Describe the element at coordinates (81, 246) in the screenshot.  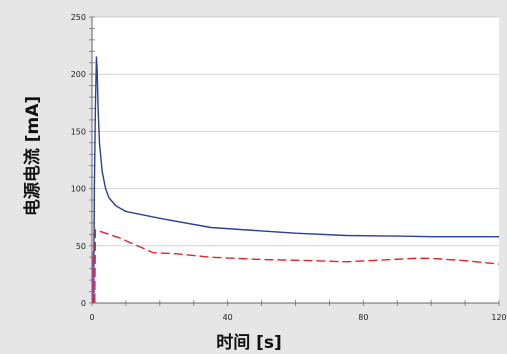
I see `y-tick-label: 50` at that location.